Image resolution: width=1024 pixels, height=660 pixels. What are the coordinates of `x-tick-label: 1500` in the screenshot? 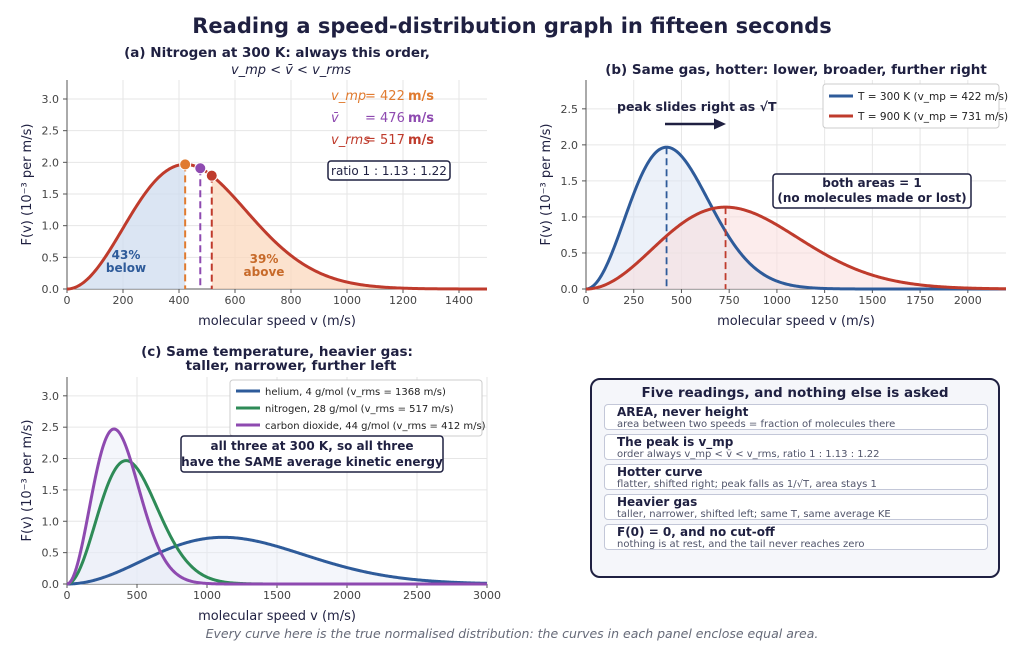 It's located at (872, 300).